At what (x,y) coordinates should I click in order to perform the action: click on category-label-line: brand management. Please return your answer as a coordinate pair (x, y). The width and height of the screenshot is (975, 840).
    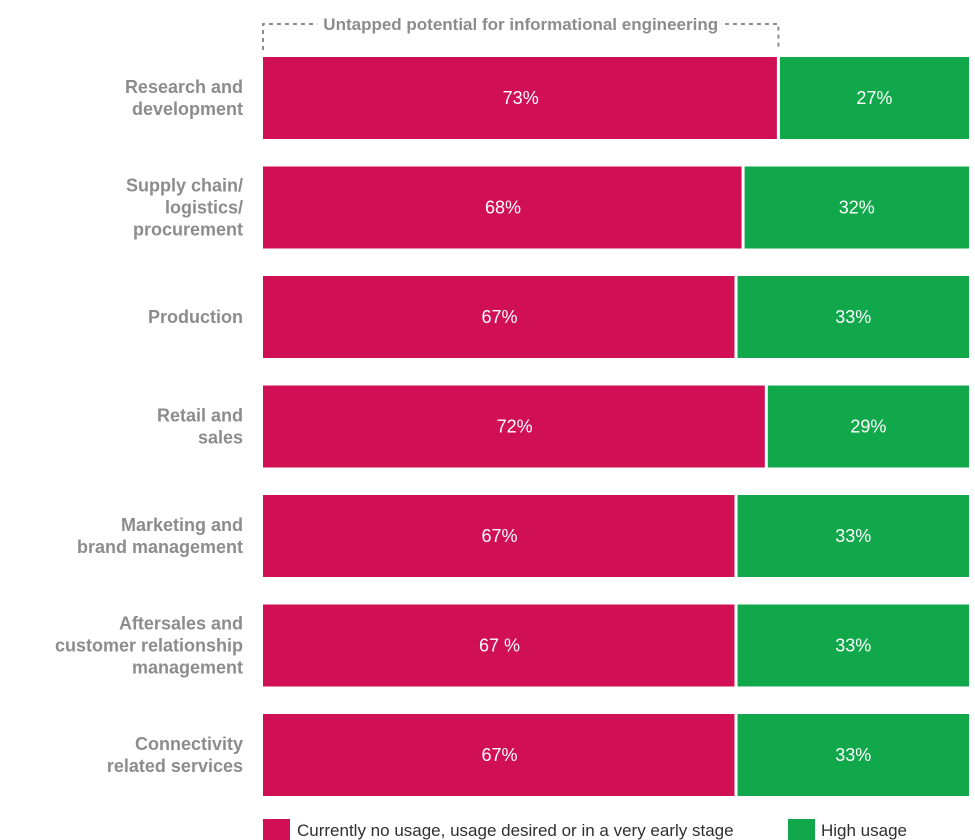
    Looking at the image, I should click on (160, 547).